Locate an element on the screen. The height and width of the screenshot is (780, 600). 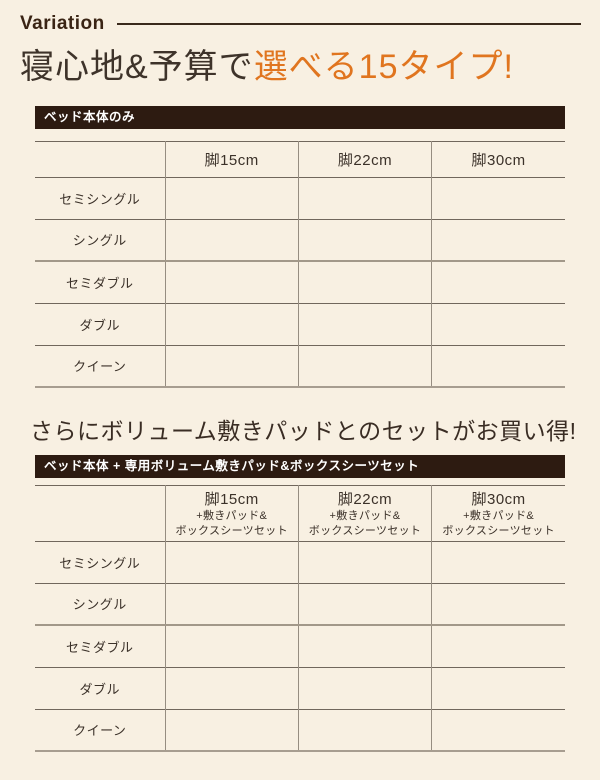
page-title-prefix: 寝心地&予算で is located at coordinates (137, 67).